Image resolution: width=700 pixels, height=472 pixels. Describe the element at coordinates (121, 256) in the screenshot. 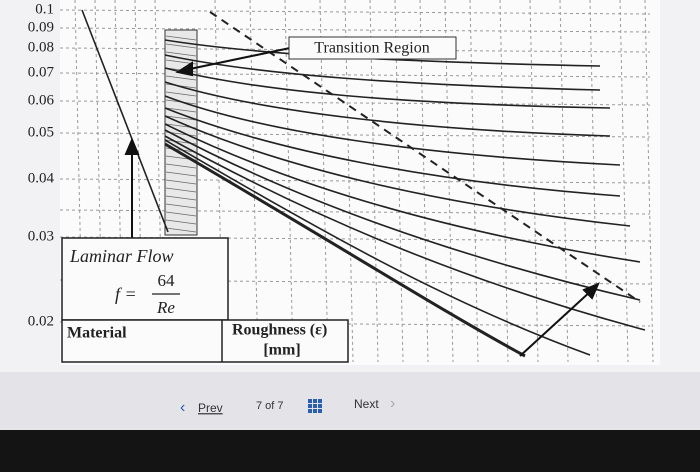

I see `laminar-title: Laminar Flow` at that location.